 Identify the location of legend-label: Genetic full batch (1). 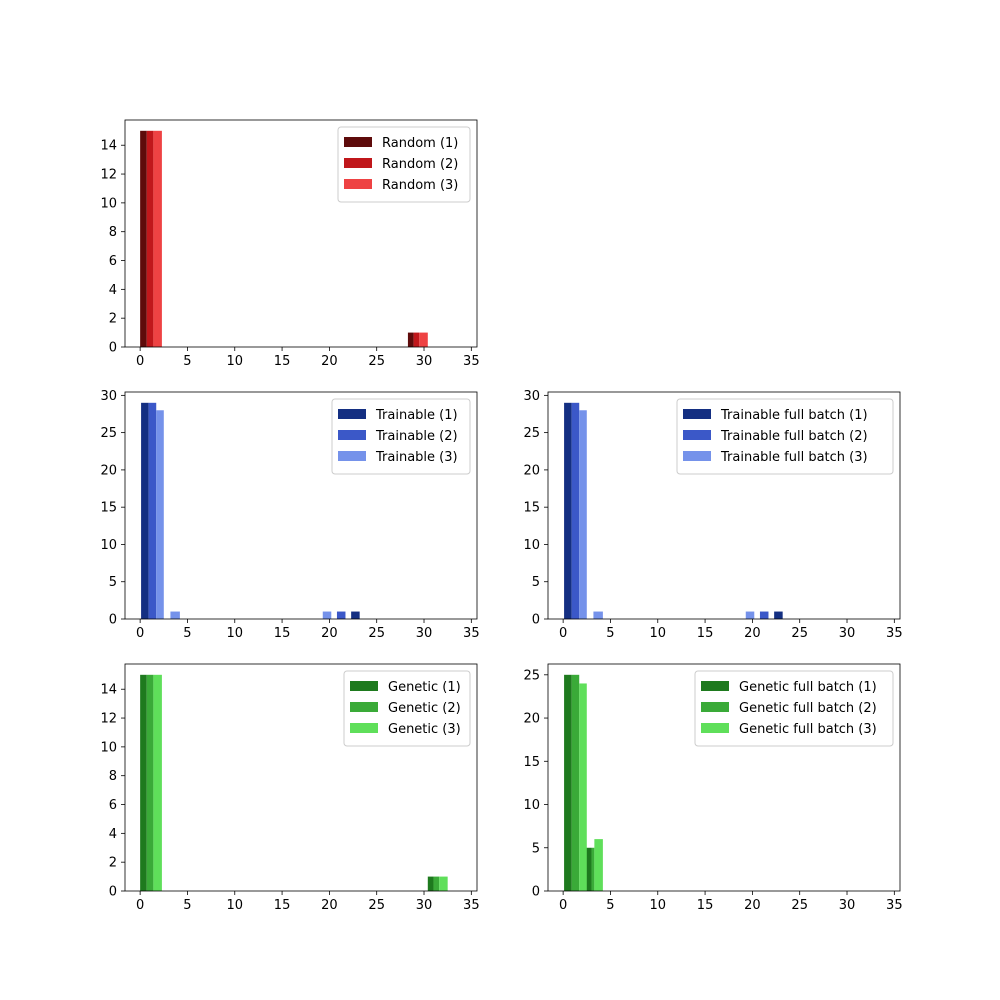
(808, 687).